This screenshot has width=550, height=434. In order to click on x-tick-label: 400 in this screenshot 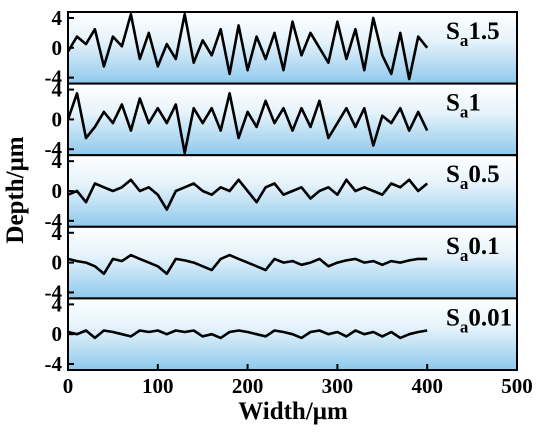, I will do `click(427, 386)`.